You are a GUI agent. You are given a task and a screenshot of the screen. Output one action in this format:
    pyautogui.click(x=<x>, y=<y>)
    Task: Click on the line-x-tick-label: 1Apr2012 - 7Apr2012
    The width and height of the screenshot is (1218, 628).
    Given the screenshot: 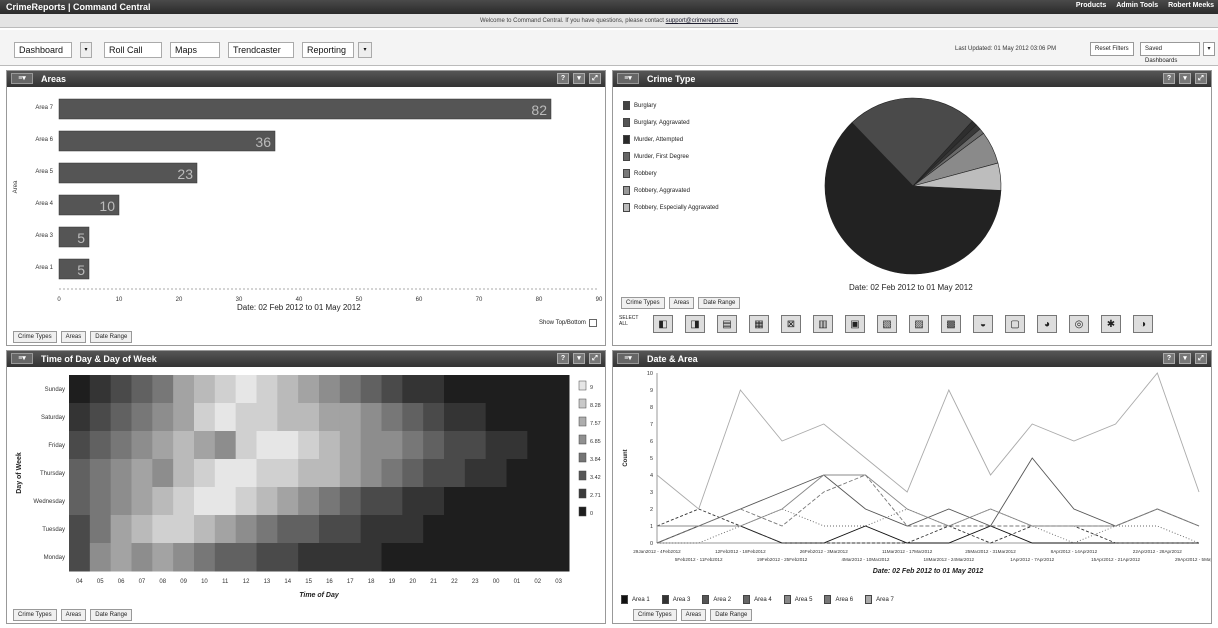 What is the action you would take?
    pyautogui.click(x=1032, y=559)
    